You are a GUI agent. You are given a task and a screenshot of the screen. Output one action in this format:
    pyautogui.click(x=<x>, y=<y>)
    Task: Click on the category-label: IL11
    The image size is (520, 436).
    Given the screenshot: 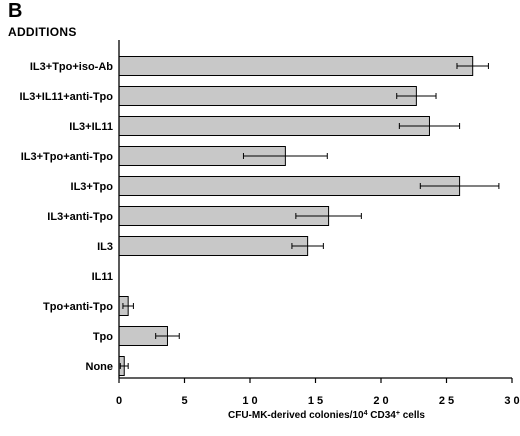 What is the action you would take?
    pyautogui.click(x=102, y=277)
    